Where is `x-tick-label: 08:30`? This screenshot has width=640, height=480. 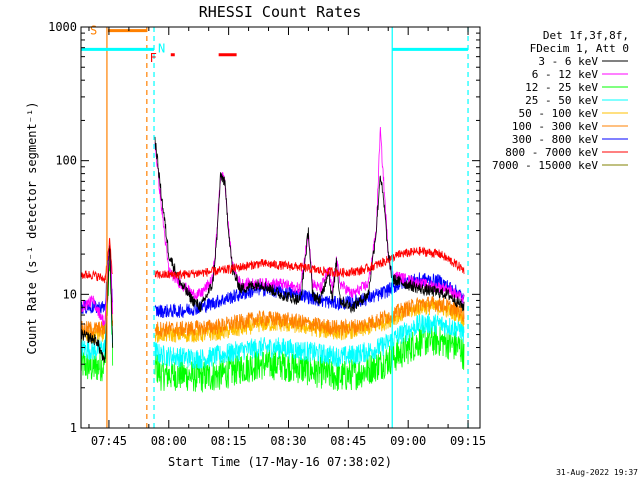 x-tick-label: 08:30 is located at coordinates (288, 441).